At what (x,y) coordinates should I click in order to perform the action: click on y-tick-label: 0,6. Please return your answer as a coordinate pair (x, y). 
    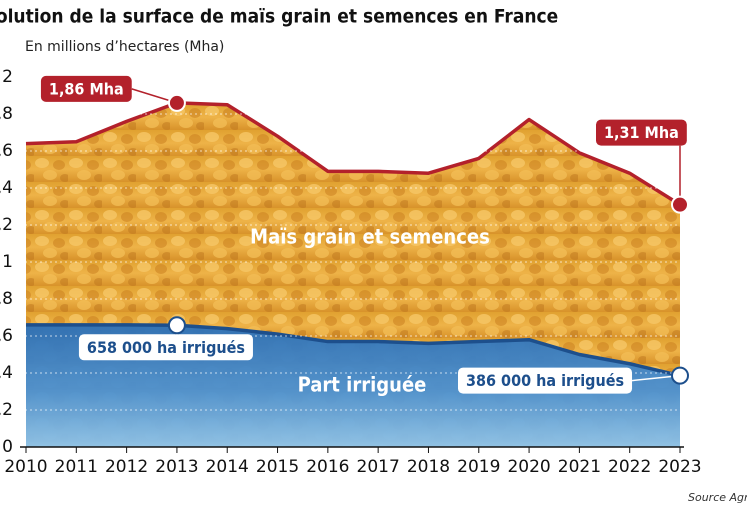
    Looking at the image, I should click on (6, 336).